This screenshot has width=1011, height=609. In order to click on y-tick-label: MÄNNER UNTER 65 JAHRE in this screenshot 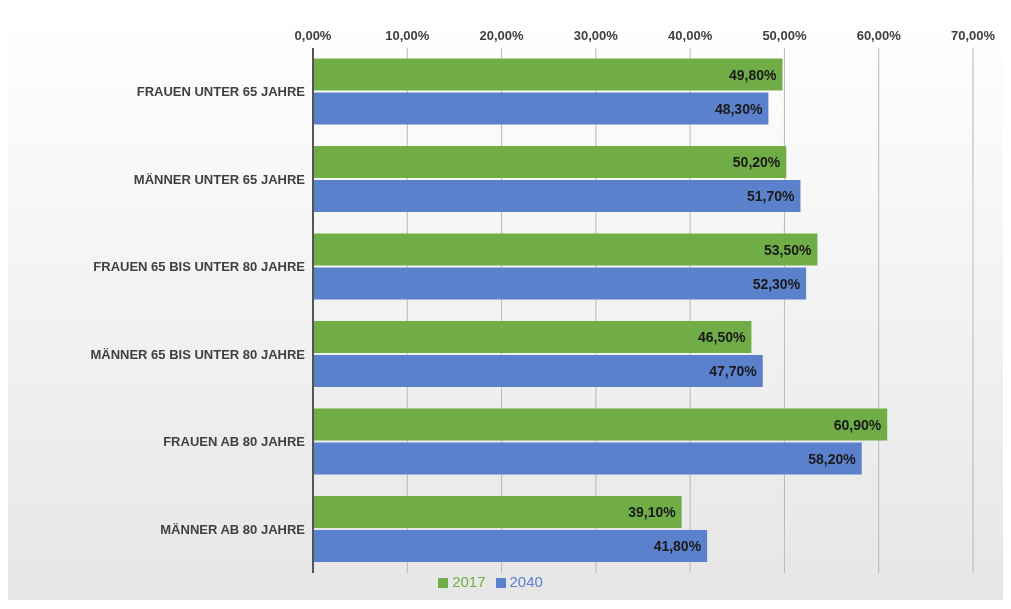, I will do `click(219, 179)`.